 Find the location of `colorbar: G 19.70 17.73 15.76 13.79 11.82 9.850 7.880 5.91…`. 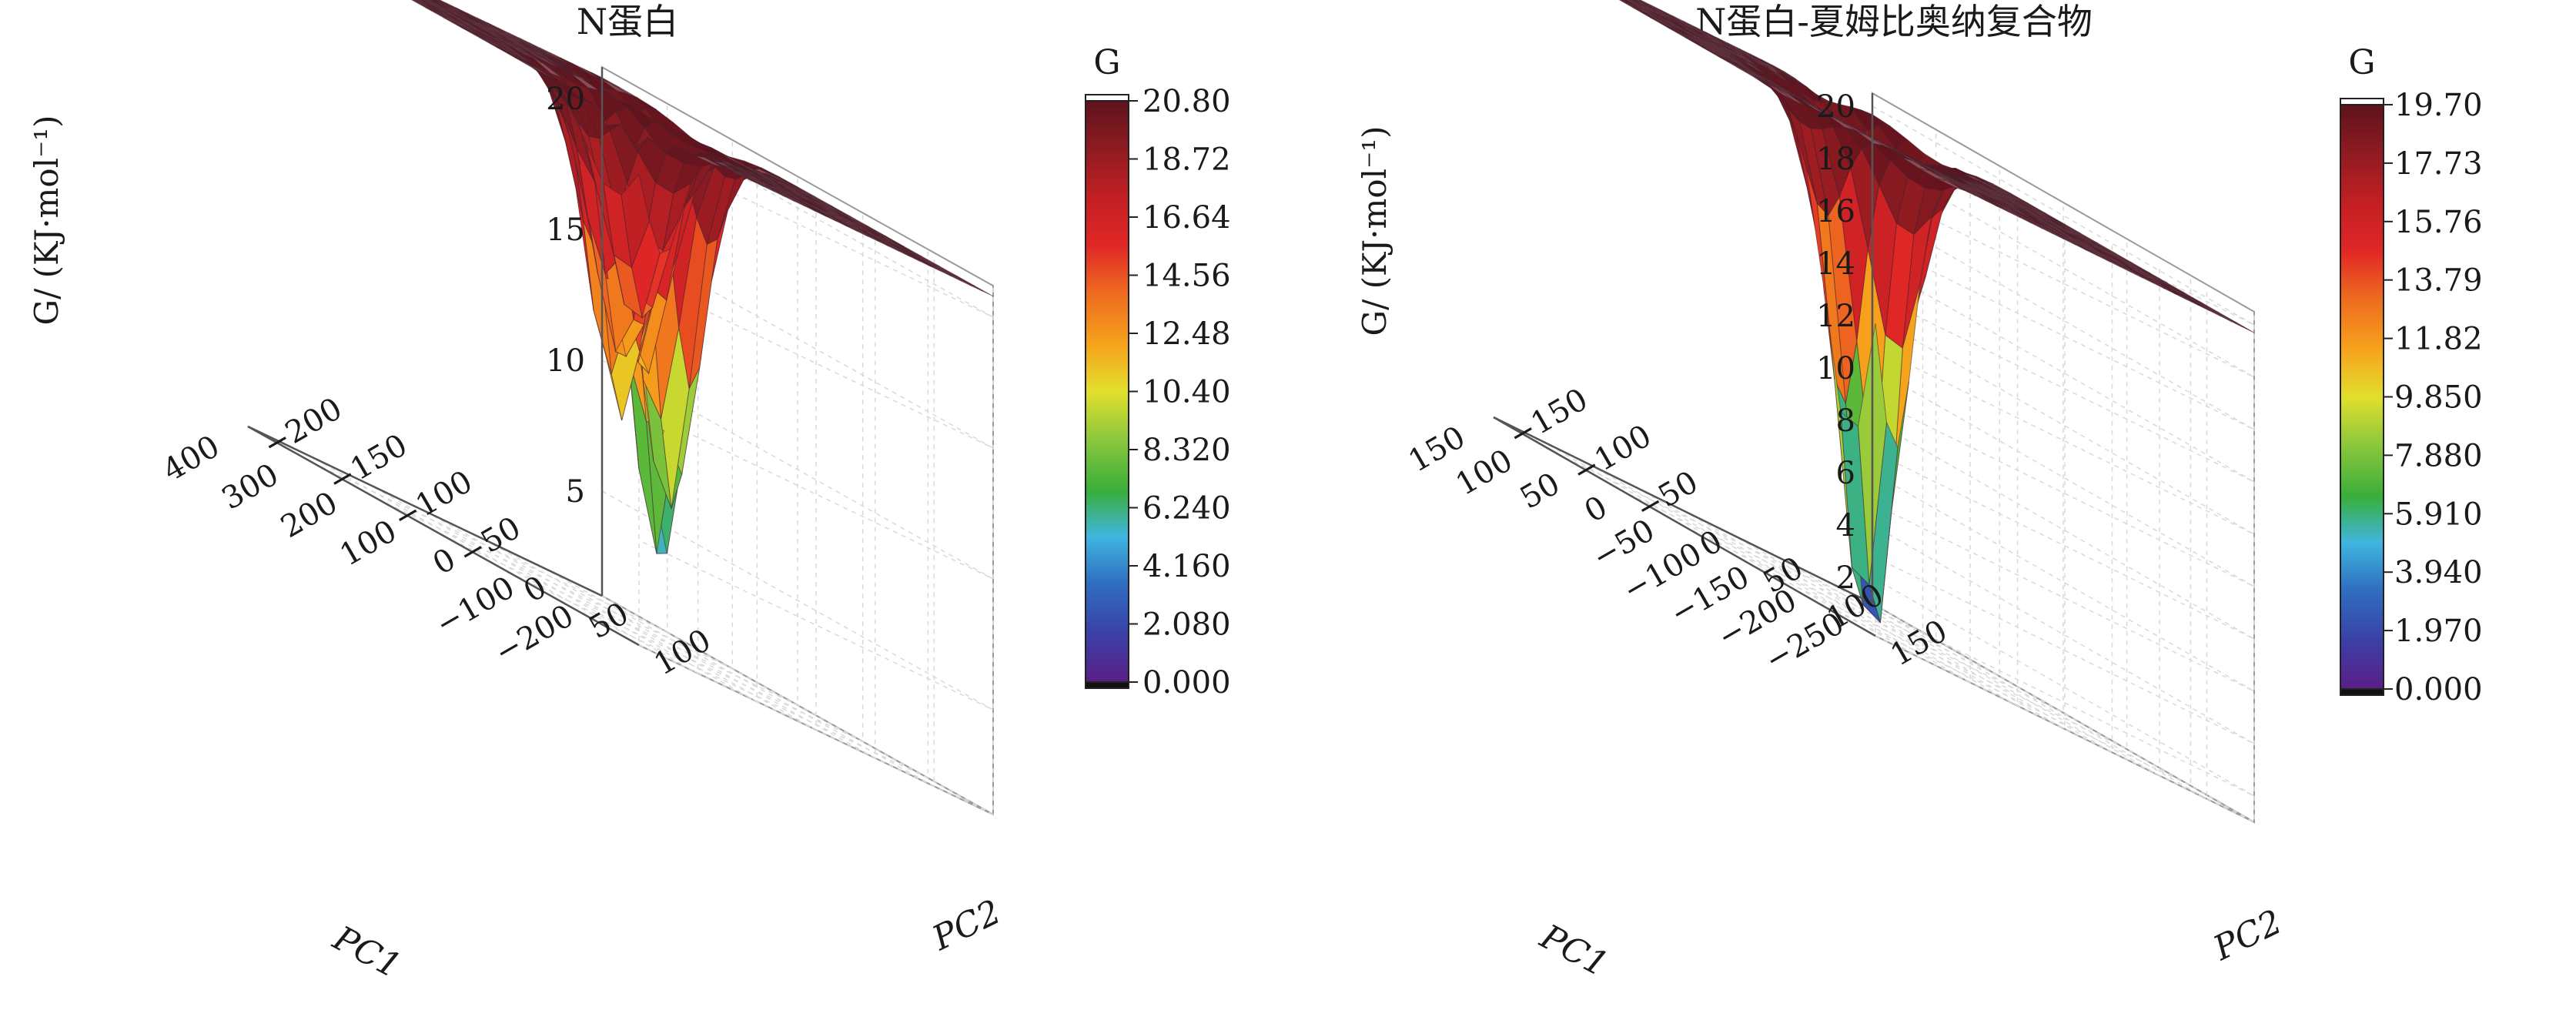

colorbar: G 19.70 17.73 15.76 13.79 11.82 9.850 7.880 5.91… is located at coordinates (2412, 375).